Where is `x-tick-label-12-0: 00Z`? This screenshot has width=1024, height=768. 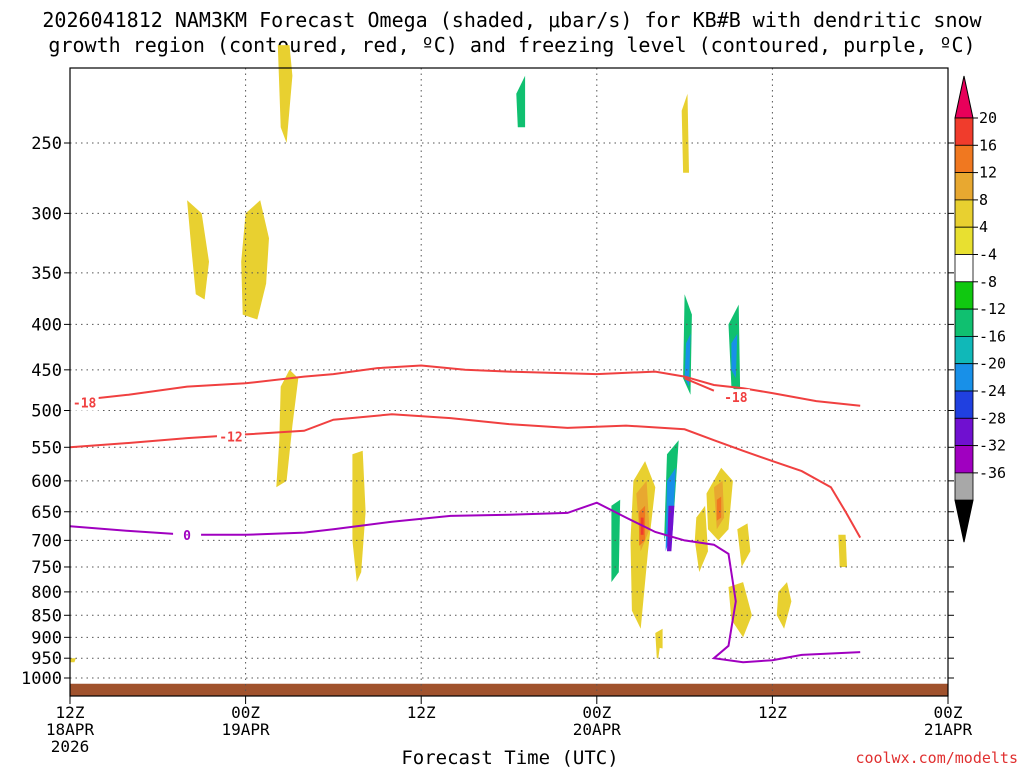 x-tick-label-12-0: 00Z is located at coordinates (245, 712).